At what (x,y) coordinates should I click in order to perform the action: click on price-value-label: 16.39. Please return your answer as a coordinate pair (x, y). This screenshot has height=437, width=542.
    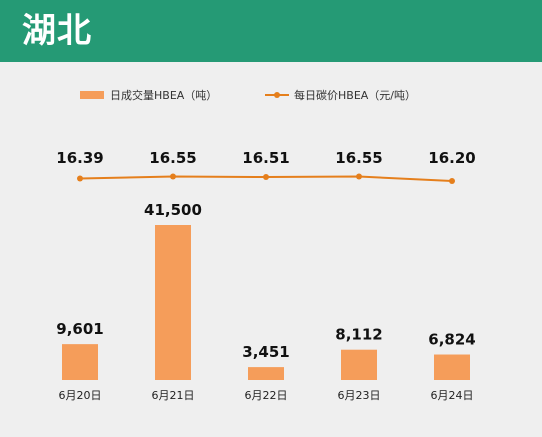
    Looking at the image, I should click on (79, 158).